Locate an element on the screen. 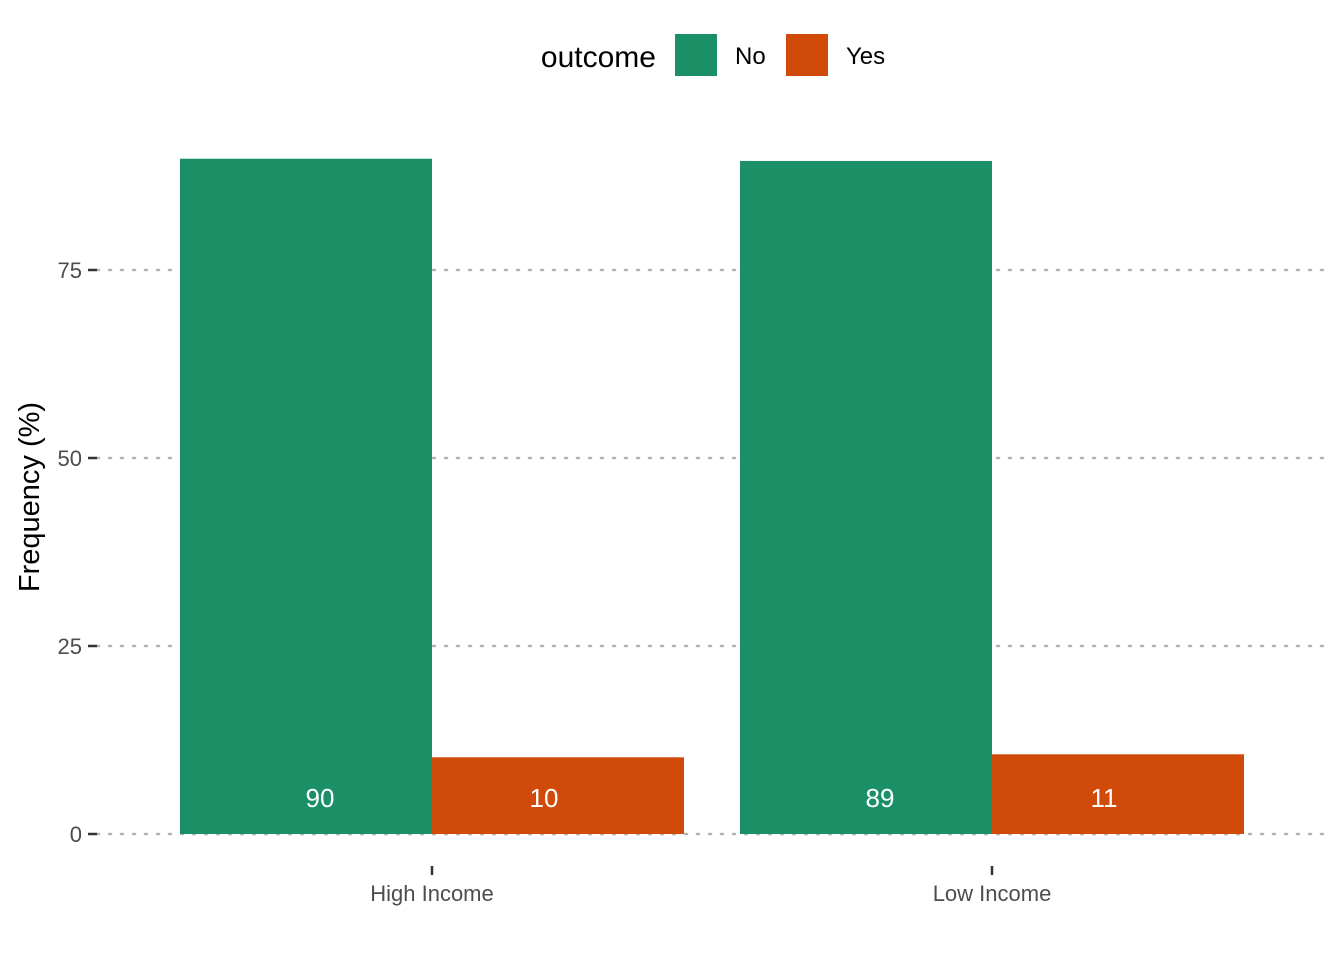 Image resolution: width=1344 pixels, height=960 pixels. x-axis: High Income Low Income is located at coordinates (710, 886).